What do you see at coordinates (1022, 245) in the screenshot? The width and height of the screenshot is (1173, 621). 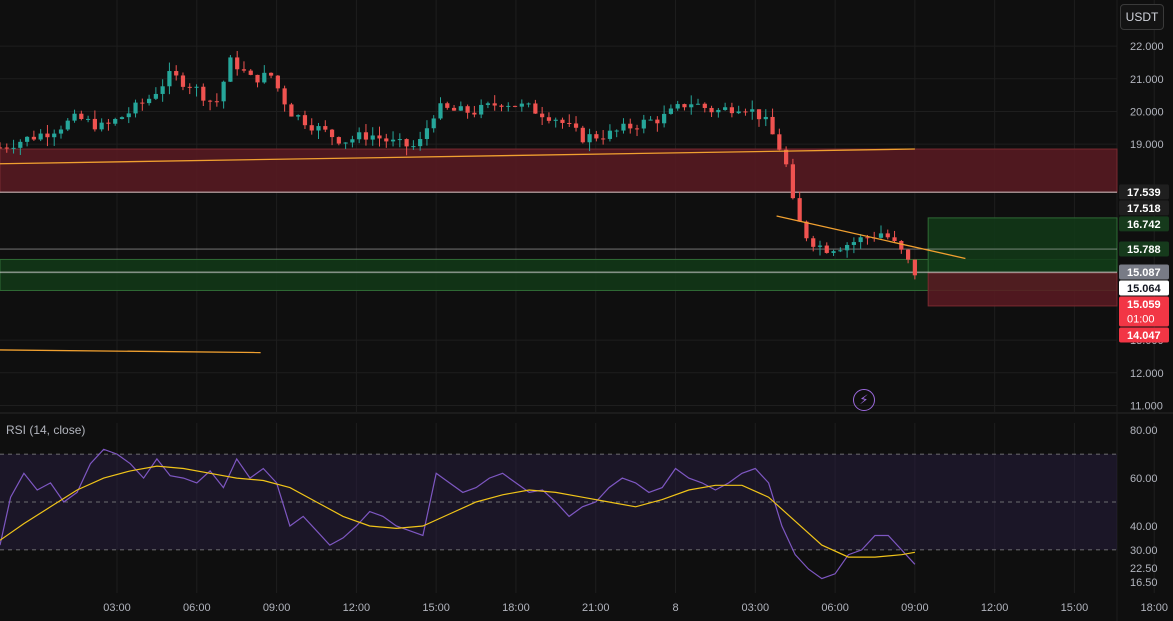 I see `zone-green` at bounding box center [1022, 245].